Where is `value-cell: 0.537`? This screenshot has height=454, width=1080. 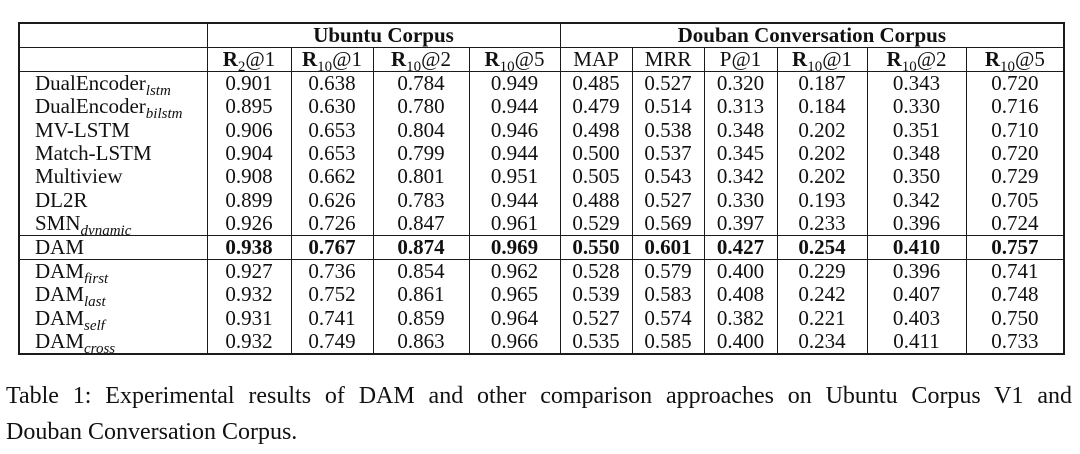 value-cell: 0.537 is located at coordinates (668, 153).